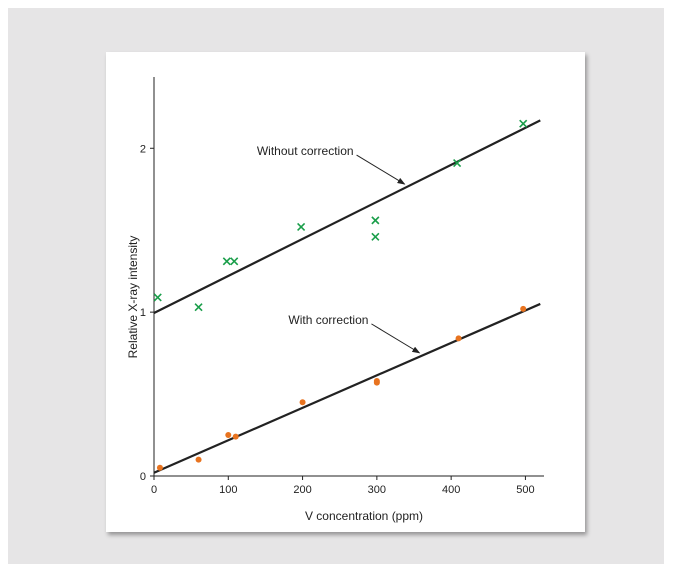 This screenshot has width=674, height=571. Describe the element at coordinates (143, 477) in the screenshot. I see `y-tick-label: 0` at that location.